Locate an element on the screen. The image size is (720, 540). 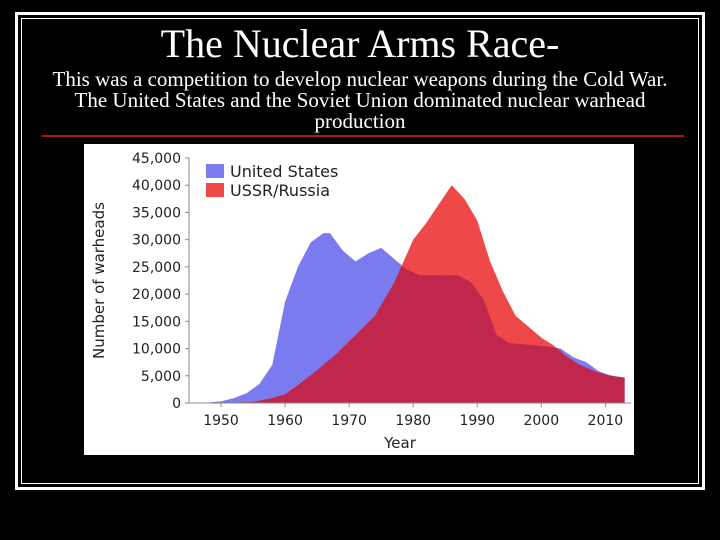
title-divider is located at coordinates (363, 136).